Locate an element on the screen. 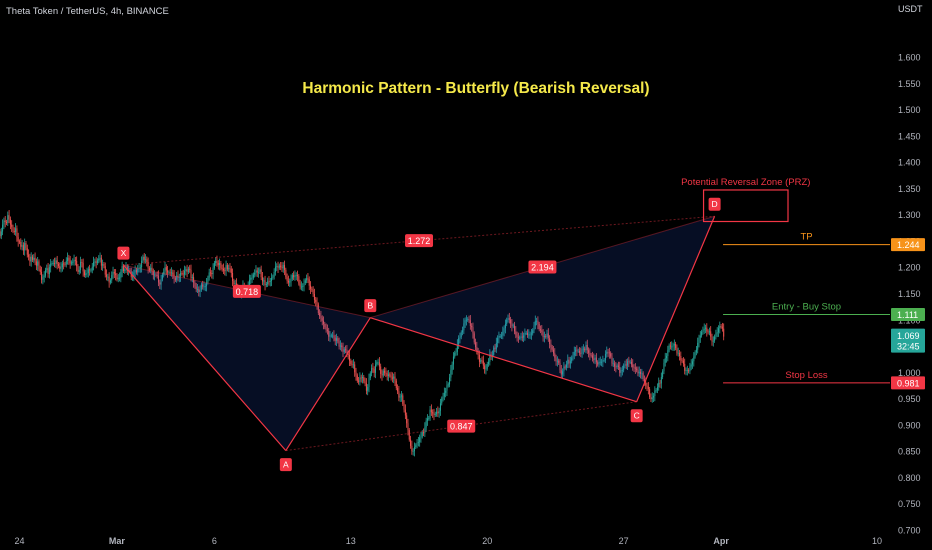 The height and width of the screenshot is (550, 932). price-tick-label: 1.300 is located at coordinates (909, 215).